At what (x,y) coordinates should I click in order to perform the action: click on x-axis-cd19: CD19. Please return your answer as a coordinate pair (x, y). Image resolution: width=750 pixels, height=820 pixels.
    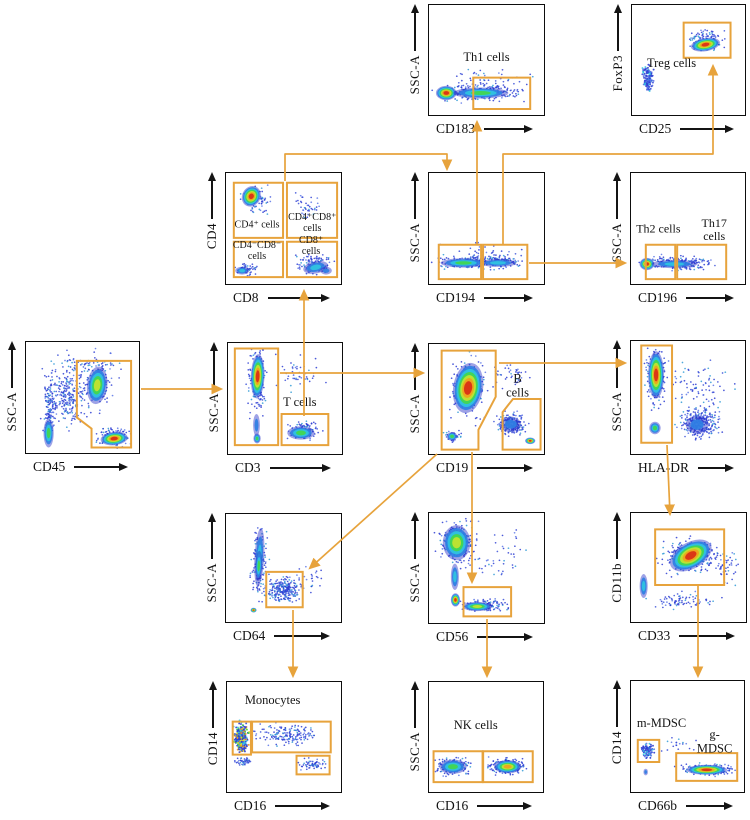
    Looking at the image, I should click on (484, 468).